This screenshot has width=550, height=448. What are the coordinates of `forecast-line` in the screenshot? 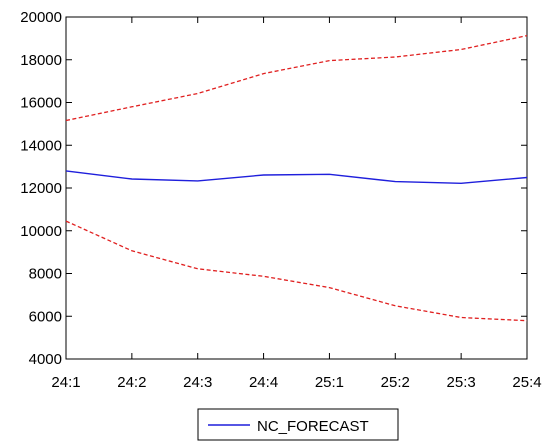 It's located at (296, 177).